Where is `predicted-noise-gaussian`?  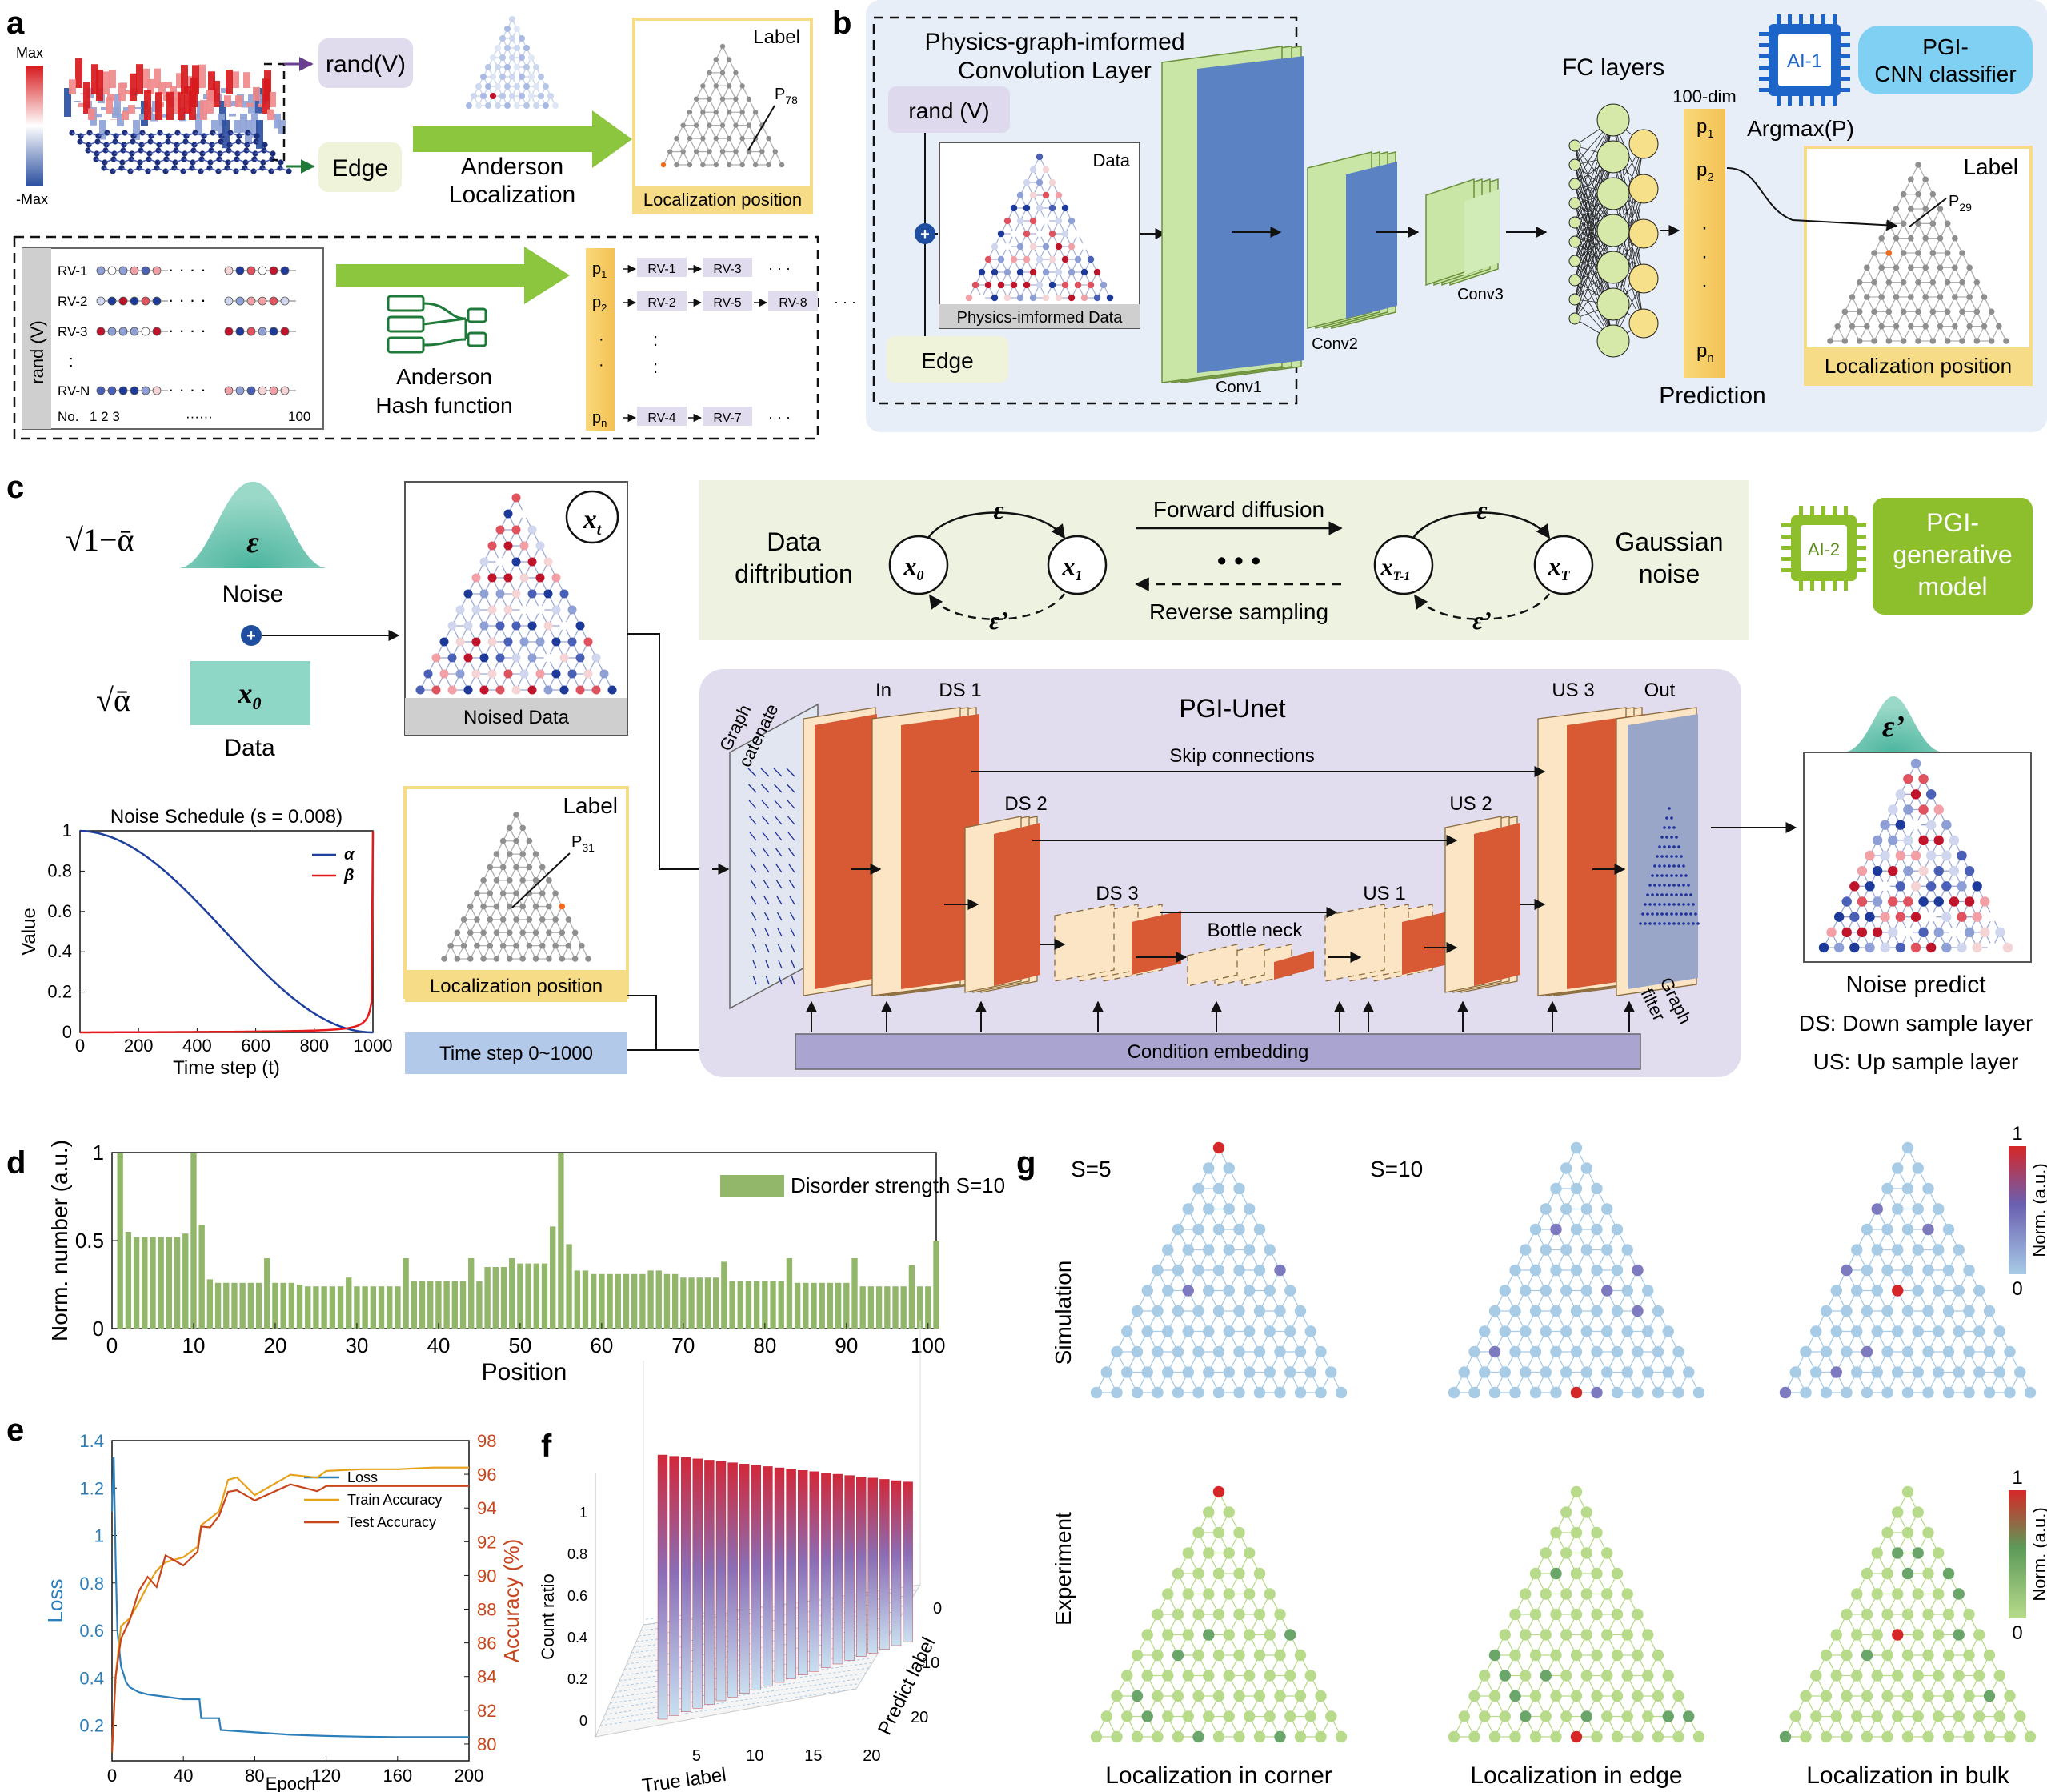
predicted-noise-gaussian is located at coordinates (1893, 724).